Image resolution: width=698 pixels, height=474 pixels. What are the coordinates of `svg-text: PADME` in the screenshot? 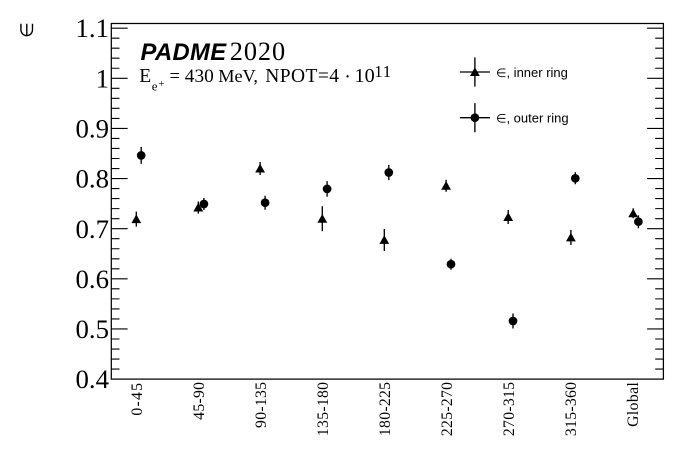 It's located at (184, 52).